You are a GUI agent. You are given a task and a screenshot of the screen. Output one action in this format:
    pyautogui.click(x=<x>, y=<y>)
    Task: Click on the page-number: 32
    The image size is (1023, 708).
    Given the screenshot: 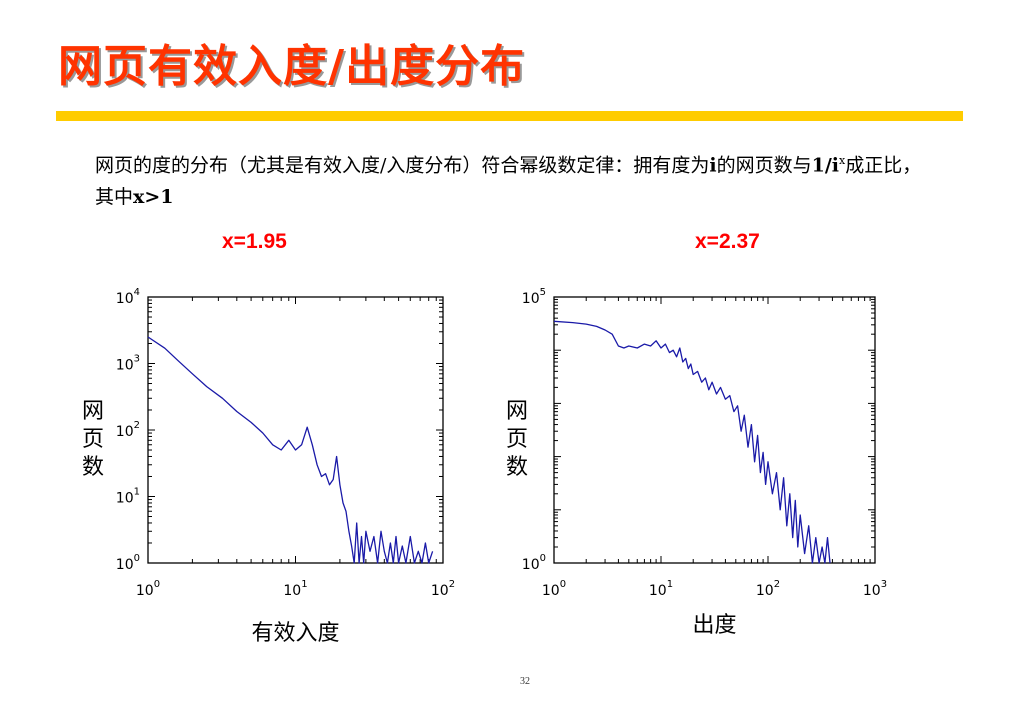 What is the action you would take?
    pyautogui.click(x=525, y=681)
    